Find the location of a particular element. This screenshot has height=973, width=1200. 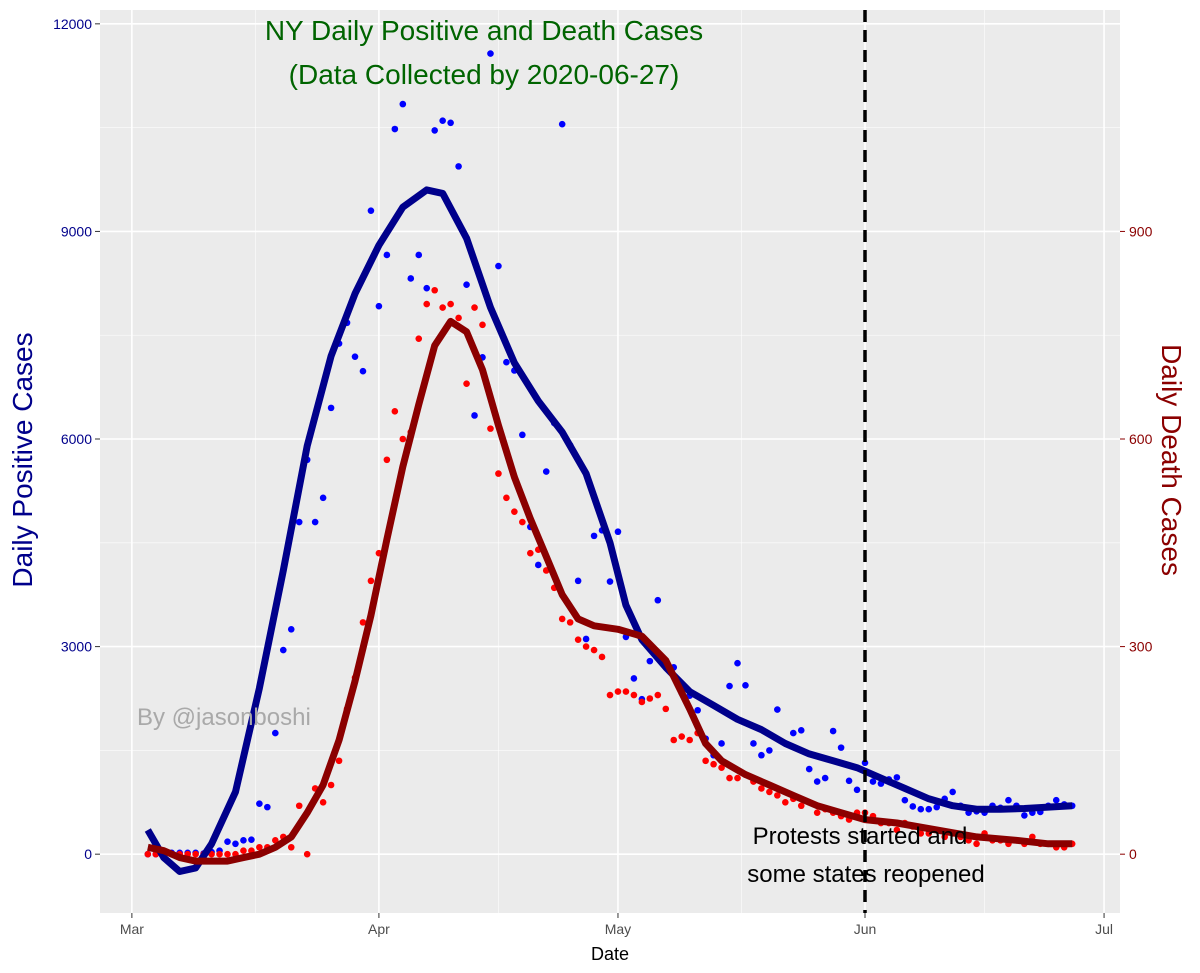

x-axis-title: Date is located at coordinates (610, 954).